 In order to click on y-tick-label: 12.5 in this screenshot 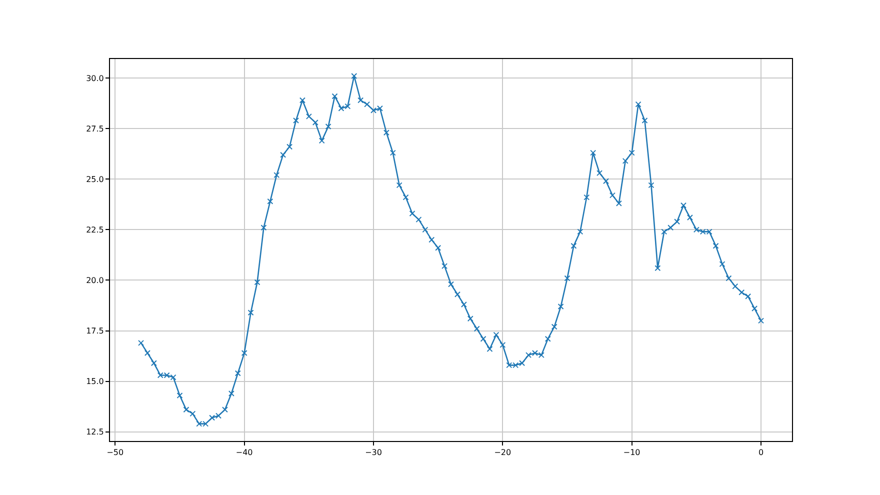, I will do `click(95, 432)`.